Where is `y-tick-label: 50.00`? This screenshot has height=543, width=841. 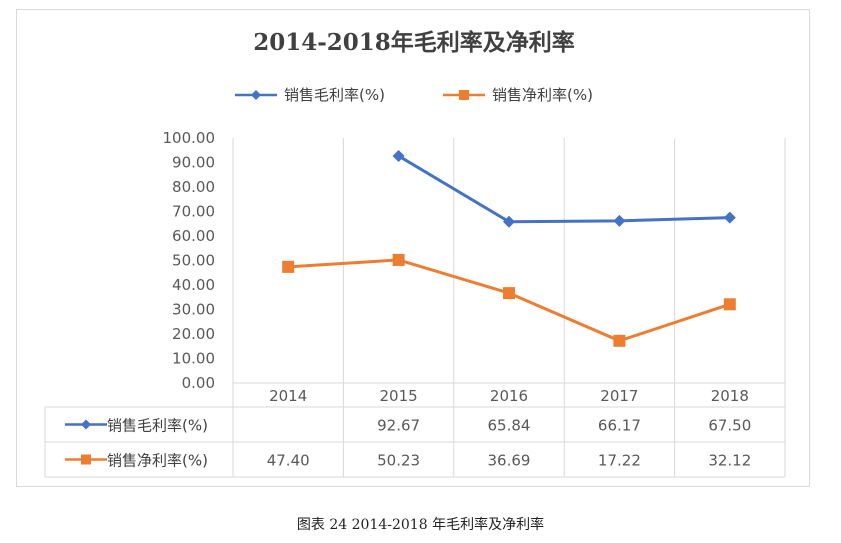
y-tick-label: 50.00 is located at coordinates (193, 261).